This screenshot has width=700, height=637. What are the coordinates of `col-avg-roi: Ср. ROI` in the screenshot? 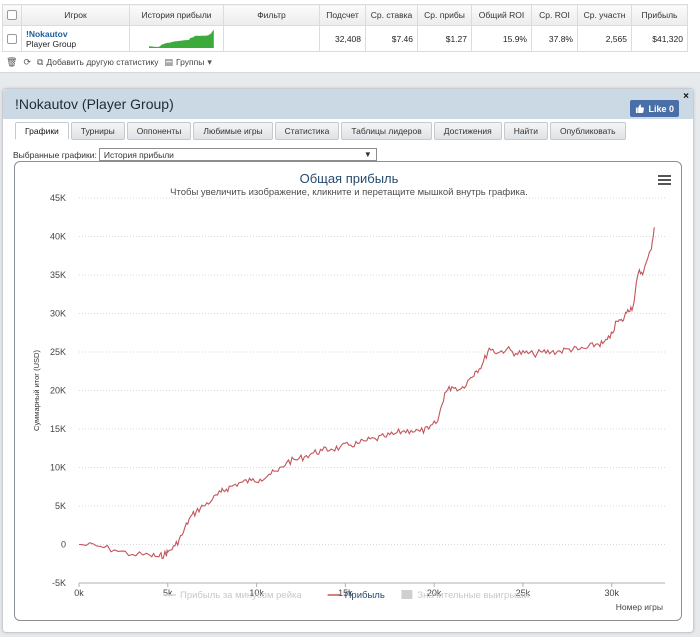 It's located at (554, 15).